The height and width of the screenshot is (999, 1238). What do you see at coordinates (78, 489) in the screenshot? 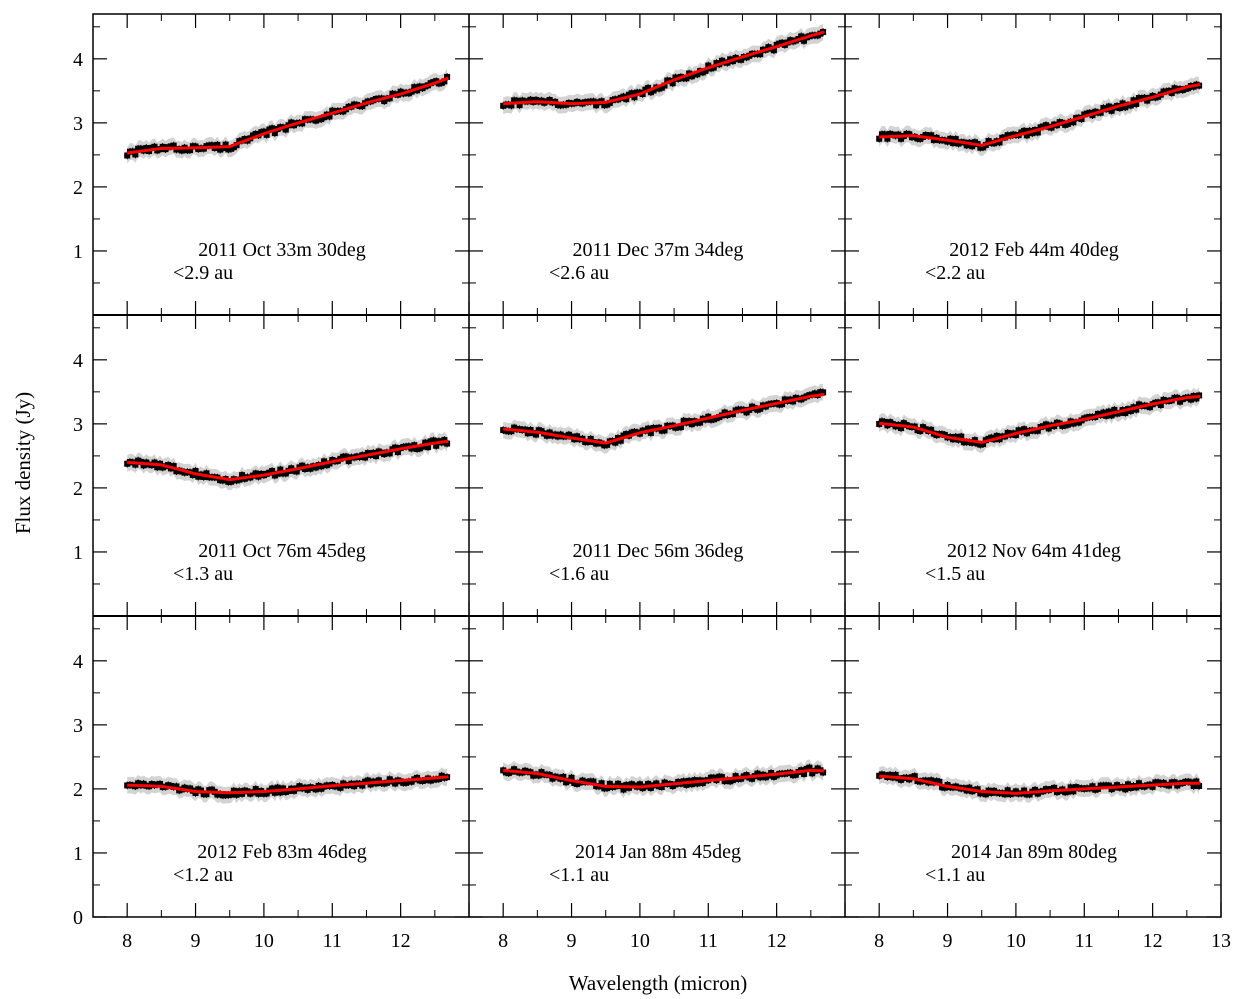
I see `y-tick-labels: 1 2 3 4 1 2 3 4 0 1 2 3 4` at bounding box center [78, 489].